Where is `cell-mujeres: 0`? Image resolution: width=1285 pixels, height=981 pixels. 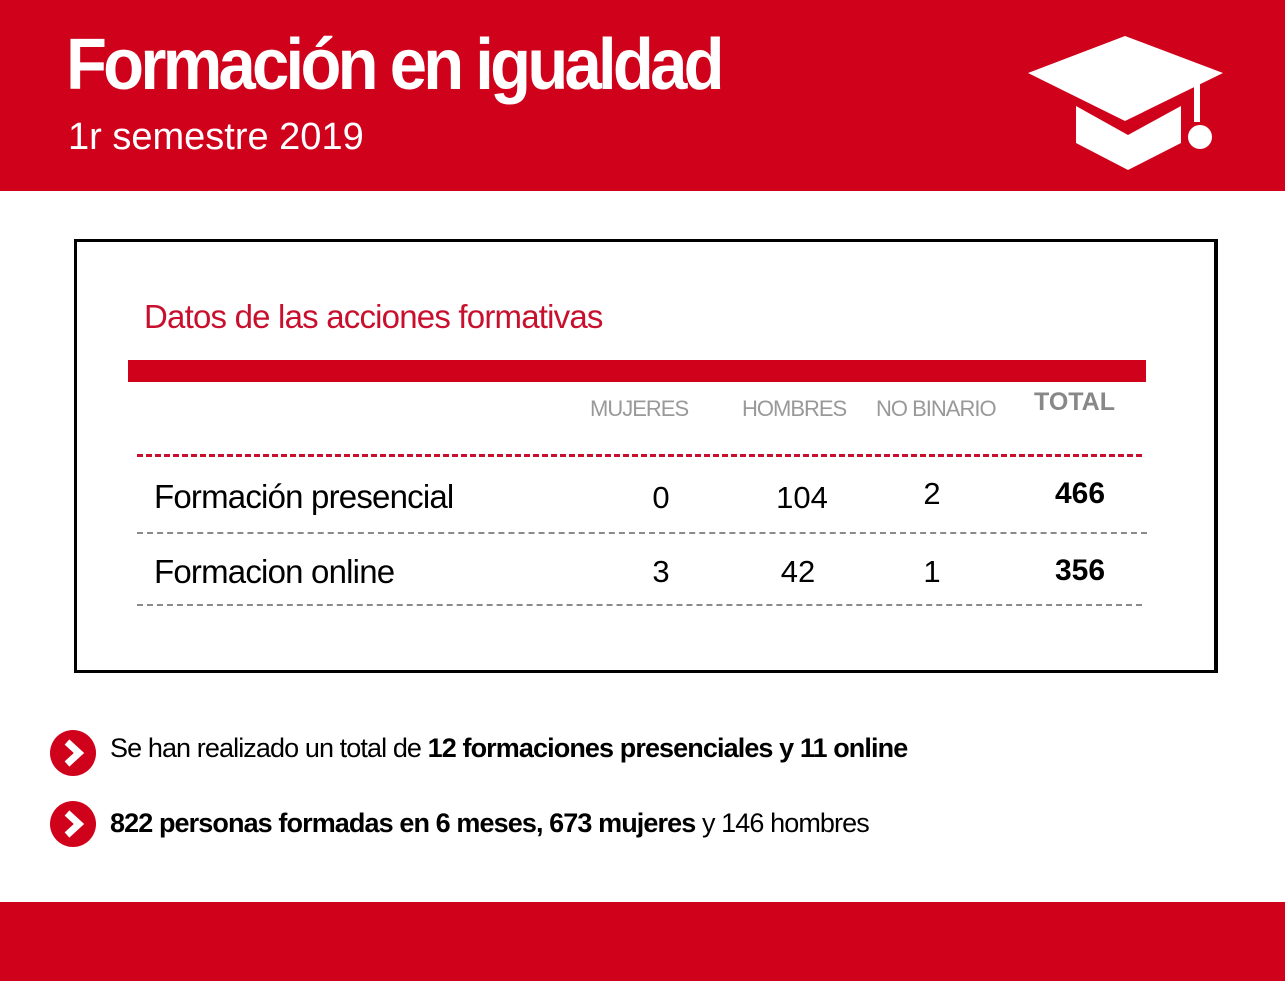
cell-mujeres: 0 is located at coordinates (661, 497).